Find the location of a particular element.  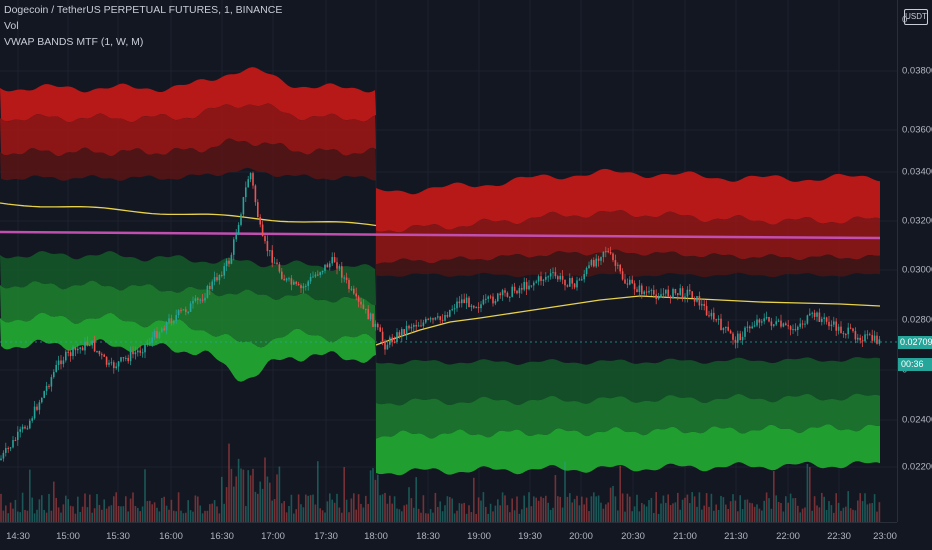

indicator-legend: VWAP BANDS MTF (1, W, M) is located at coordinates (74, 42).